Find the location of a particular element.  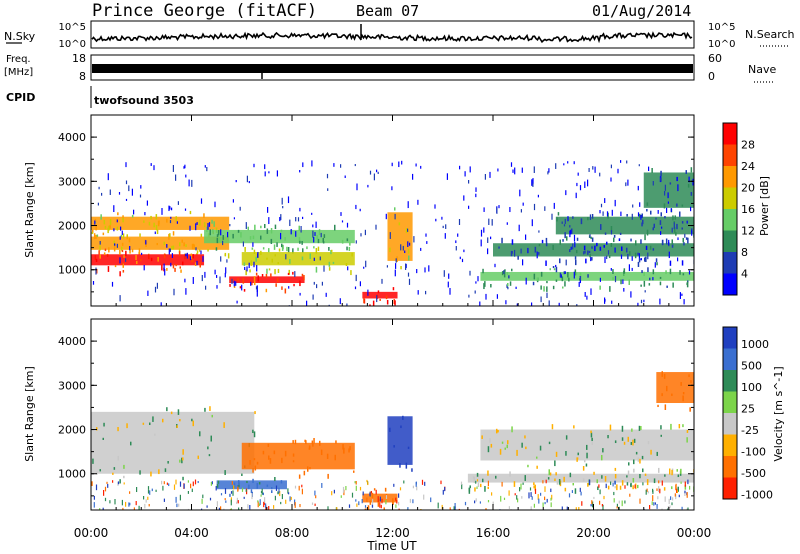

nsearch-tick-bottom: 10^0 is located at coordinates (721, 44).